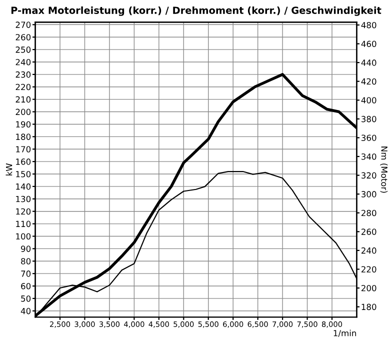 This screenshot has width=392, height=341. Describe the element at coordinates (26, 261) in the screenshot. I see `y-tick-label: 80` at that location.